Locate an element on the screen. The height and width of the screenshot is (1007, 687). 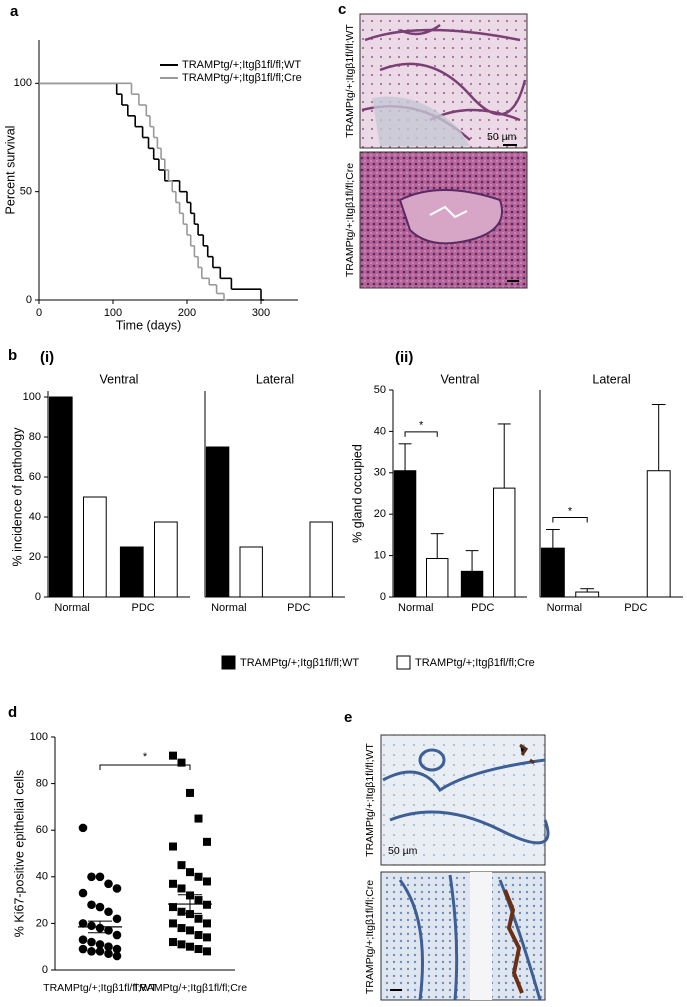
x-tick-label: 0 is located at coordinates (39, 313).